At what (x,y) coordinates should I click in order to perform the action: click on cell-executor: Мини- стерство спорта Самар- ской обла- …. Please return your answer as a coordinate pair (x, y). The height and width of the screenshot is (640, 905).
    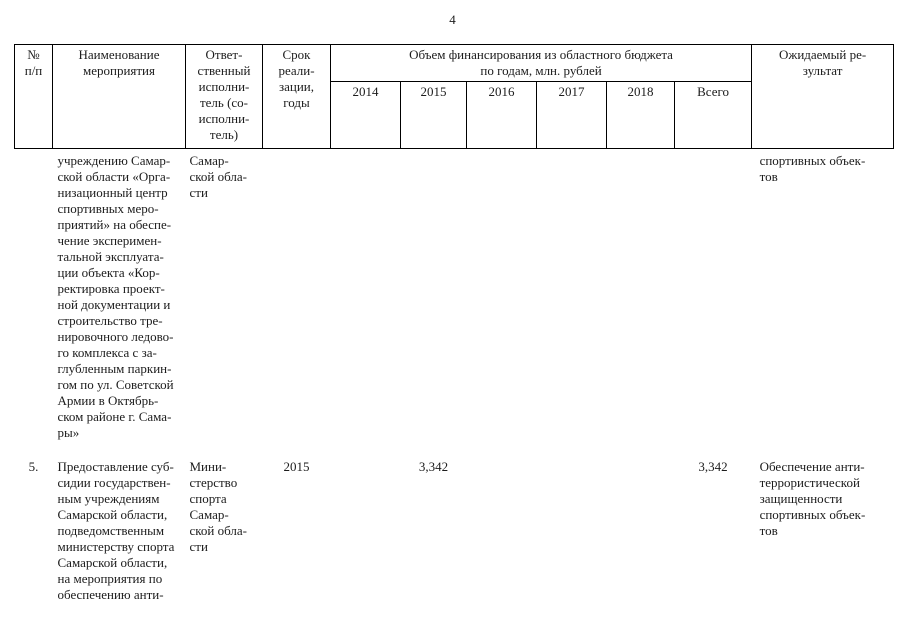
    Looking at the image, I should click on (218, 506).